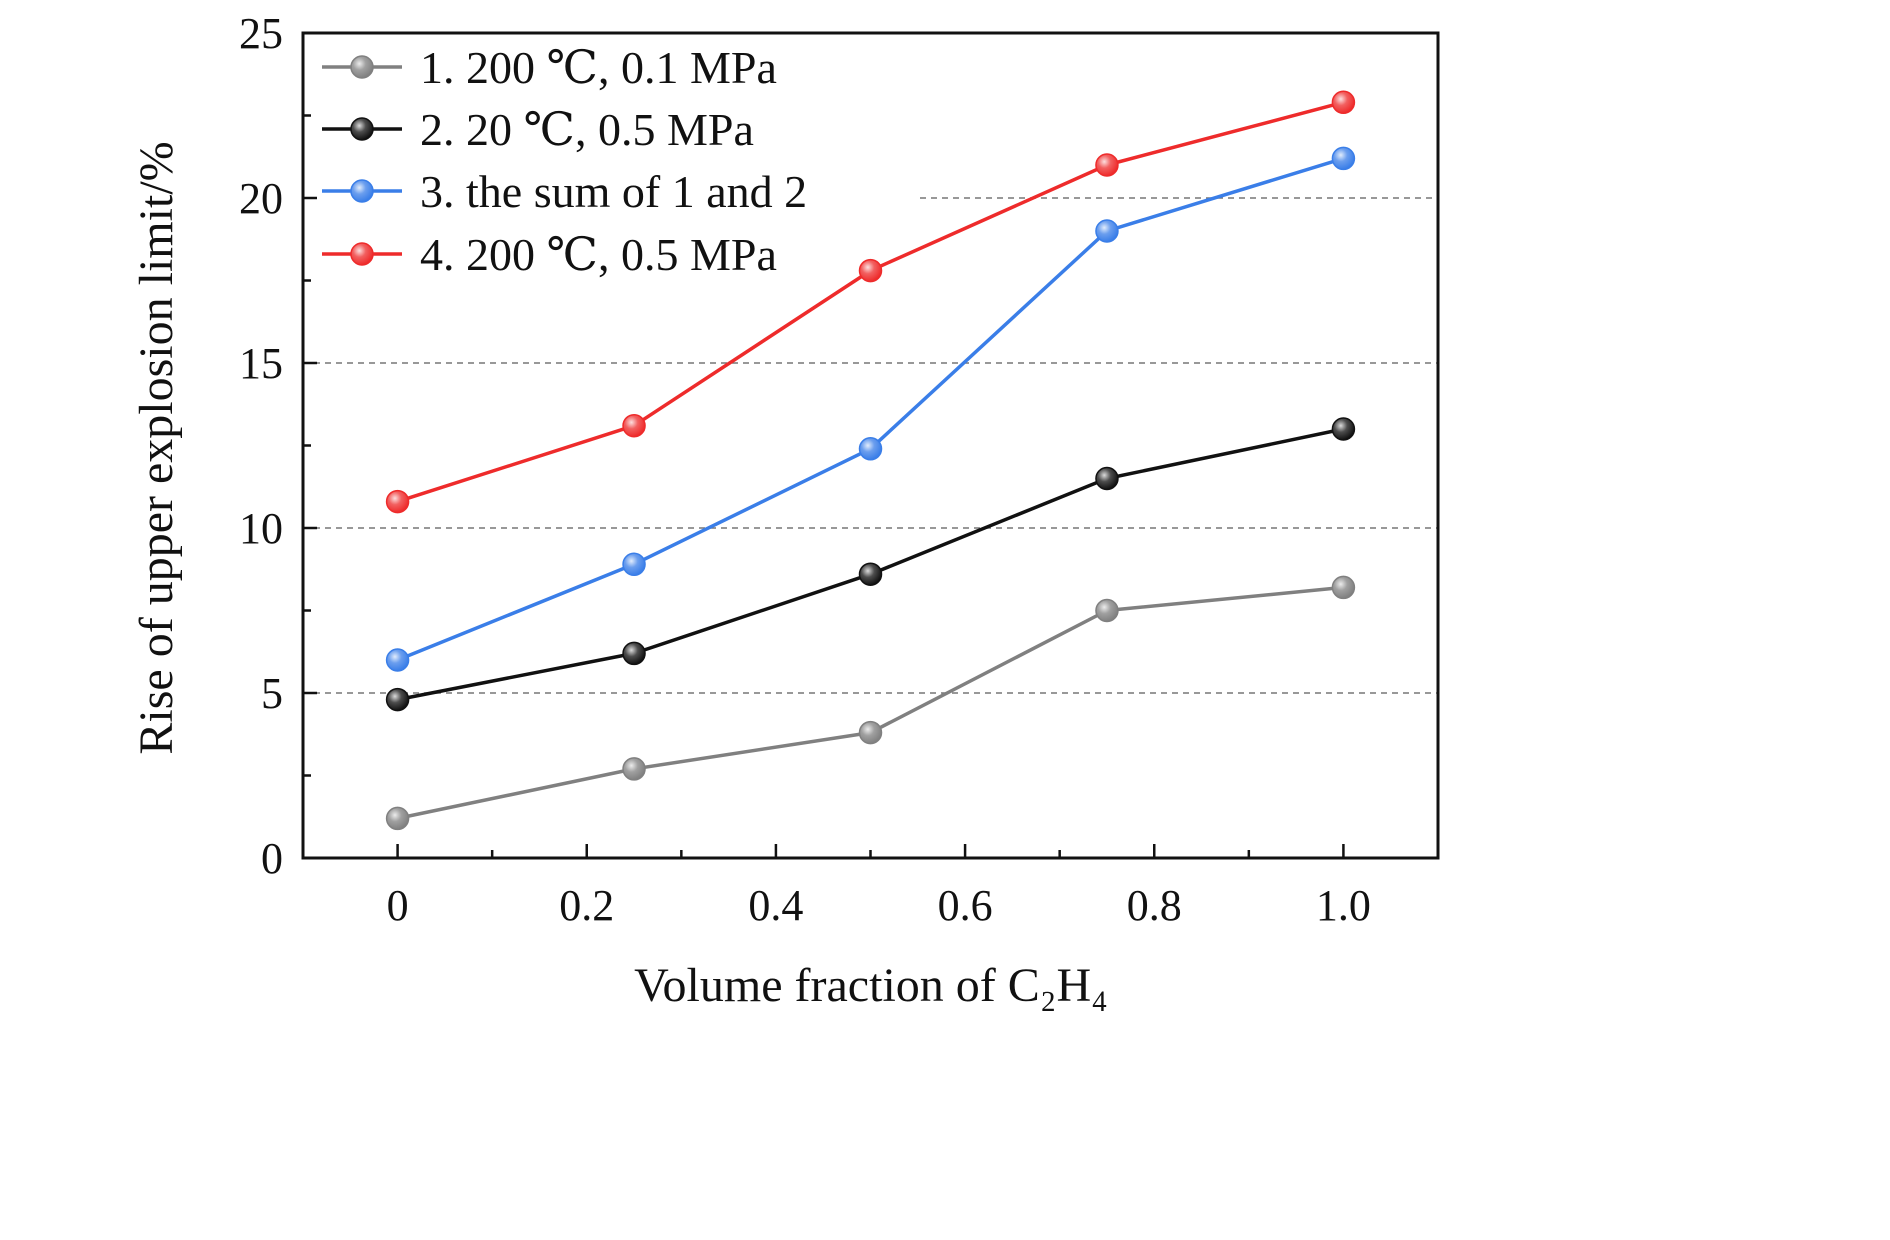 The image size is (1890, 1240). I want to click on x-tick-label: 0.6, so click(965, 905).